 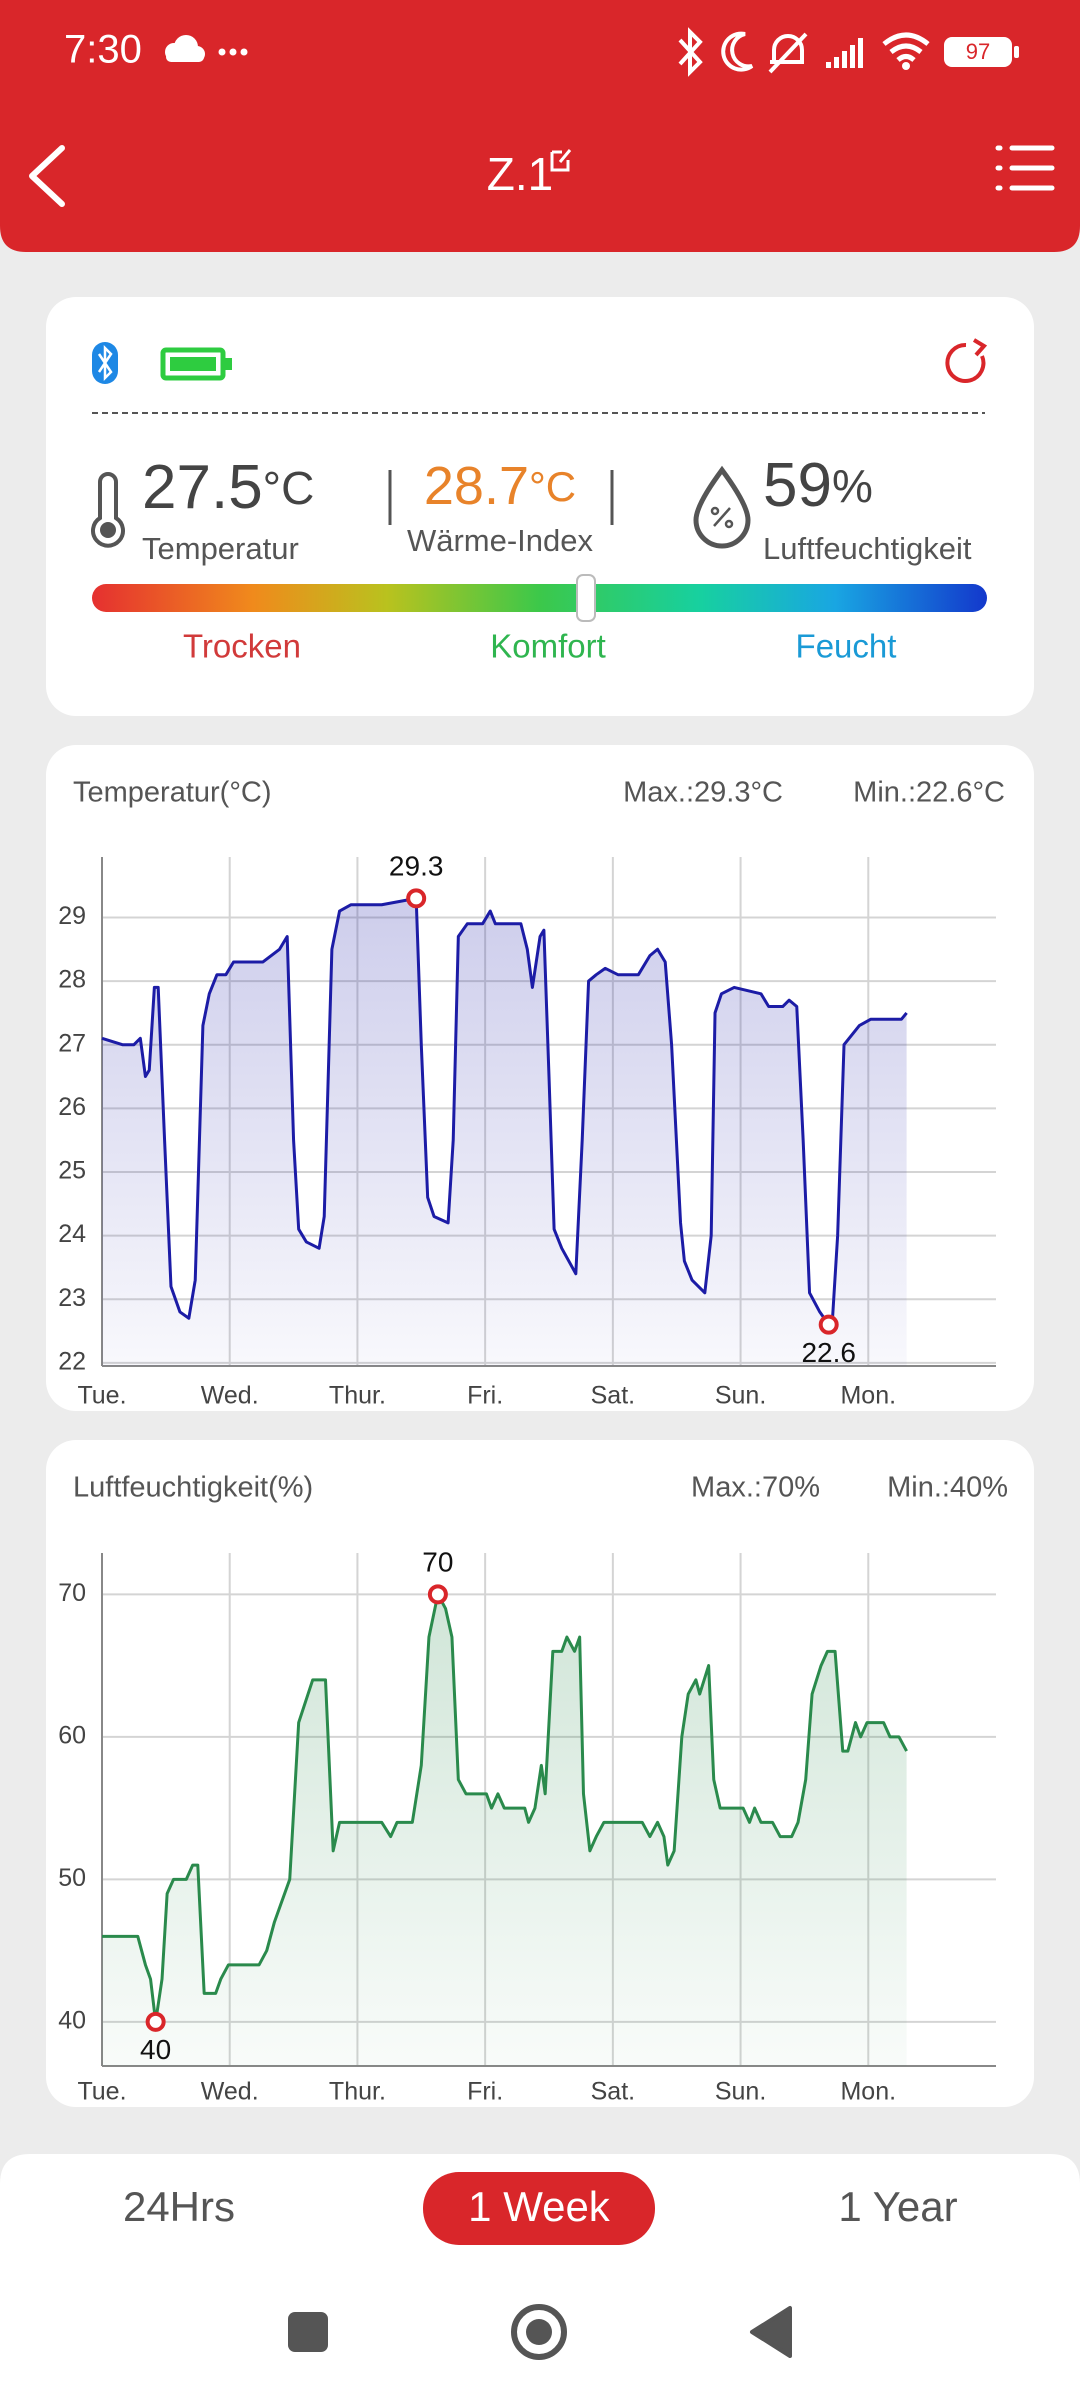 What do you see at coordinates (72, 916) in the screenshot?
I see `y-tick-label: 29` at bounding box center [72, 916].